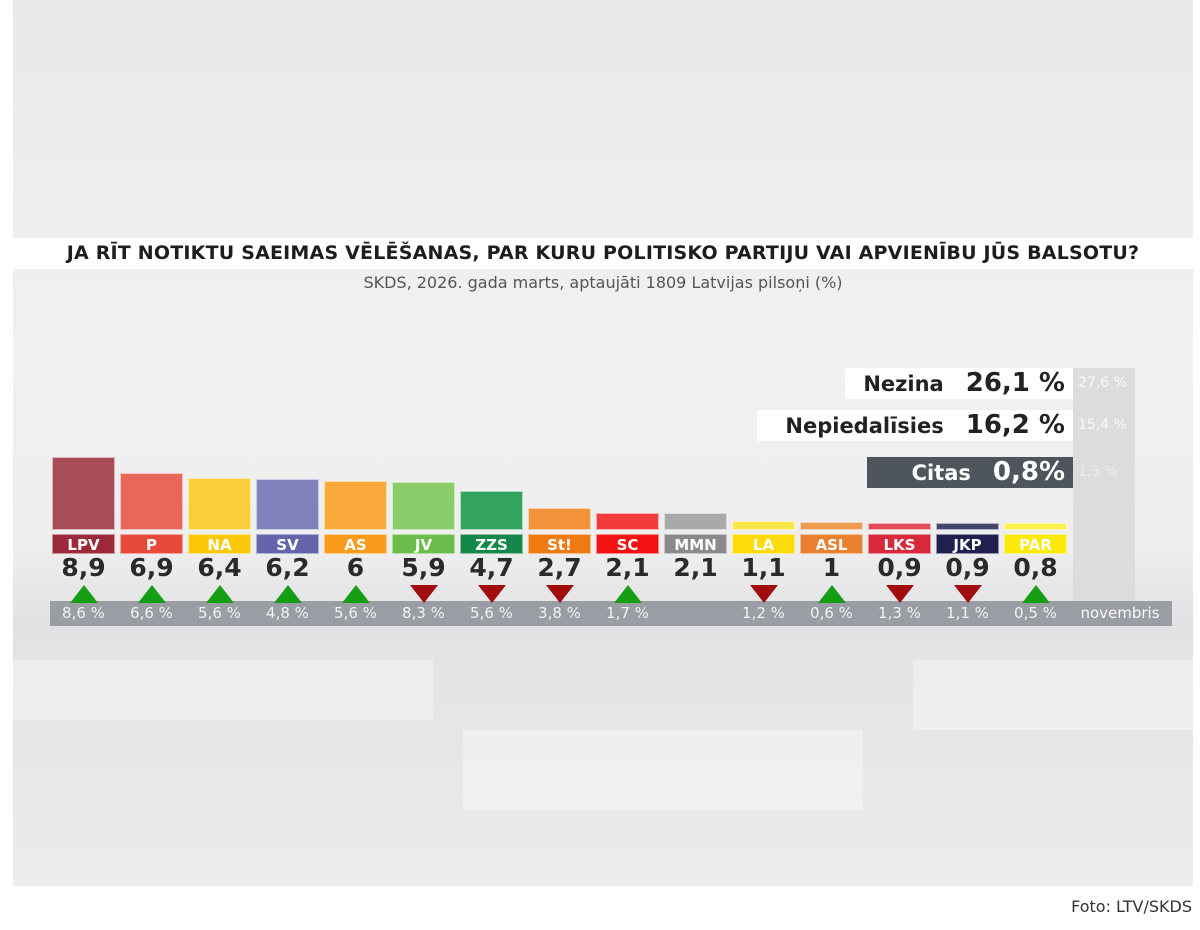 This screenshot has width=1200, height=930. I want to click on value-label: 6, so click(355, 567).